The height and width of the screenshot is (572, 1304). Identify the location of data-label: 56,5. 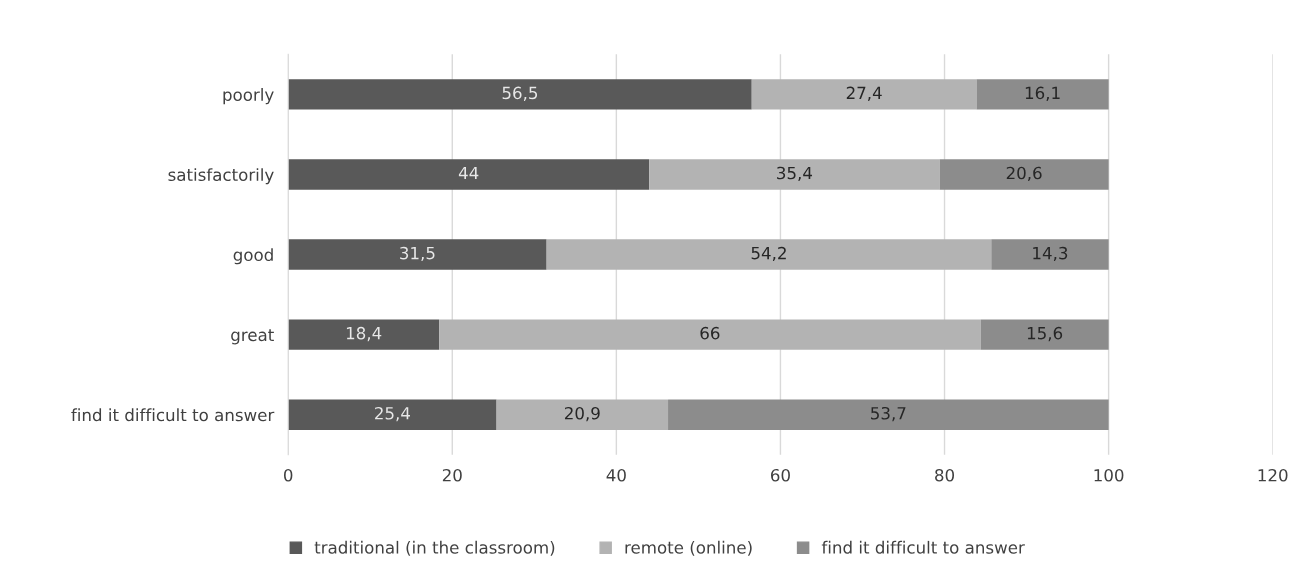
(520, 93).